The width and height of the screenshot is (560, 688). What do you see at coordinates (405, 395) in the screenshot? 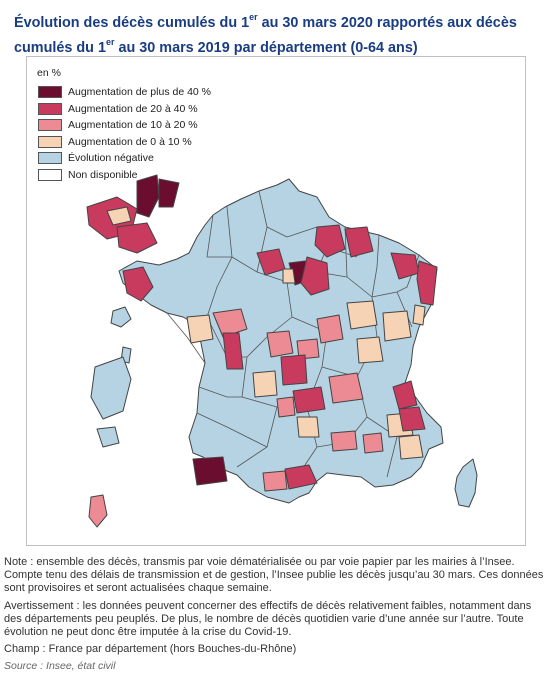
I see `dept-savoie` at bounding box center [405, 395].